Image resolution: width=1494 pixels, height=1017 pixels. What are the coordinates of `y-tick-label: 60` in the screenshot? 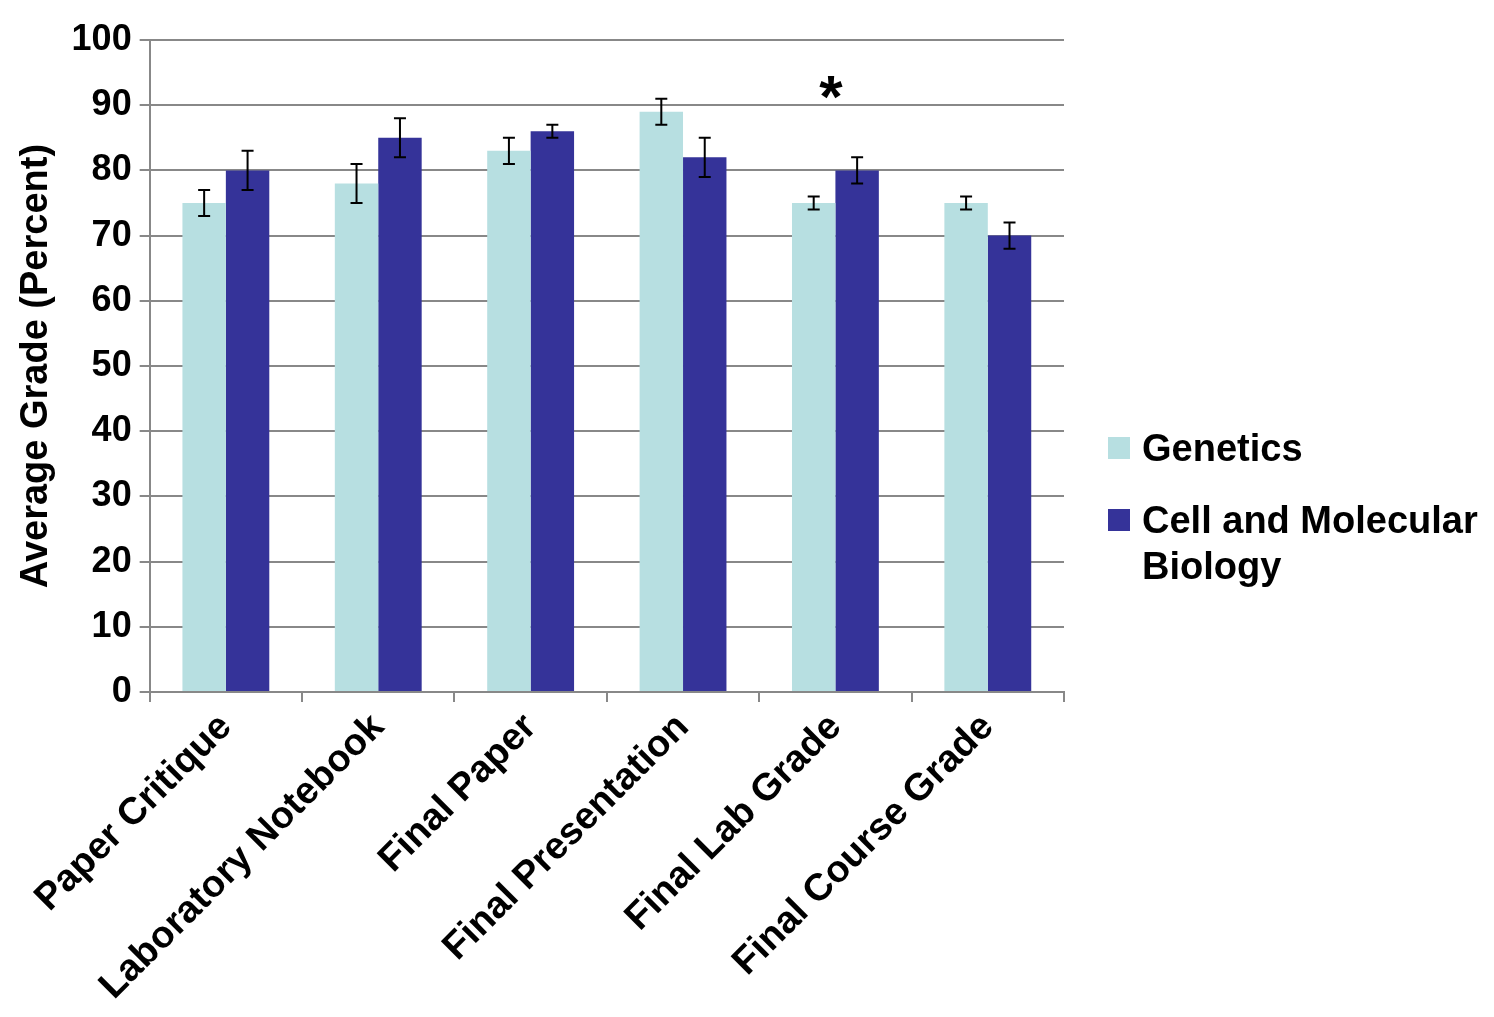 It's located at (111, 298).